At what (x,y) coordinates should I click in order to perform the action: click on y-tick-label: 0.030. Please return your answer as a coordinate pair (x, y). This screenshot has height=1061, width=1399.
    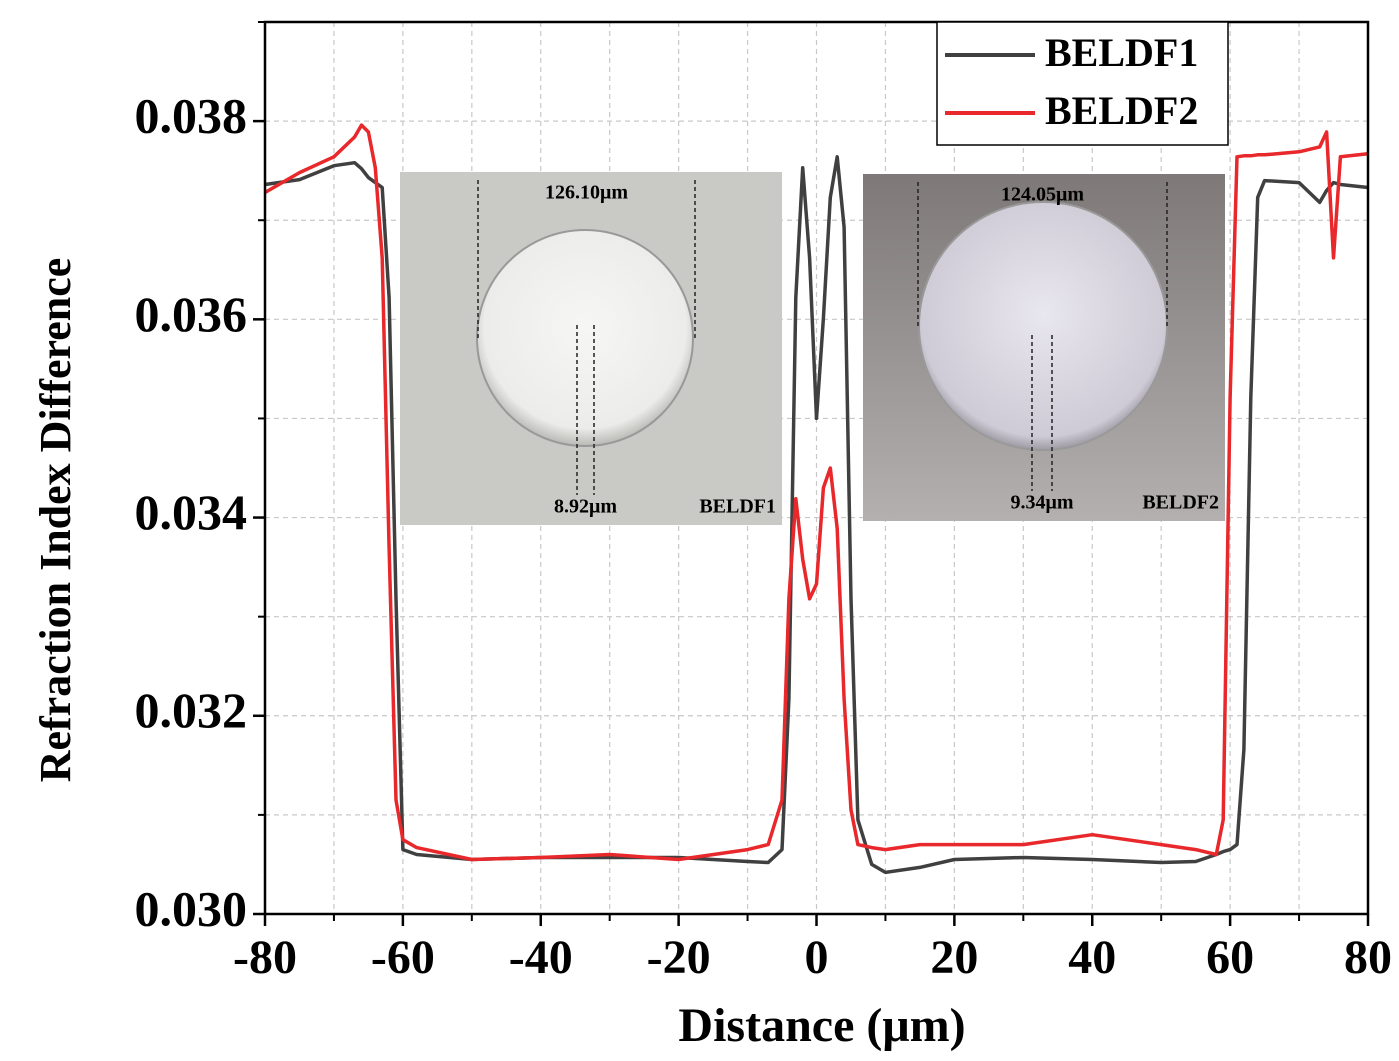
    Looking at the image, I should click on (191, 908).